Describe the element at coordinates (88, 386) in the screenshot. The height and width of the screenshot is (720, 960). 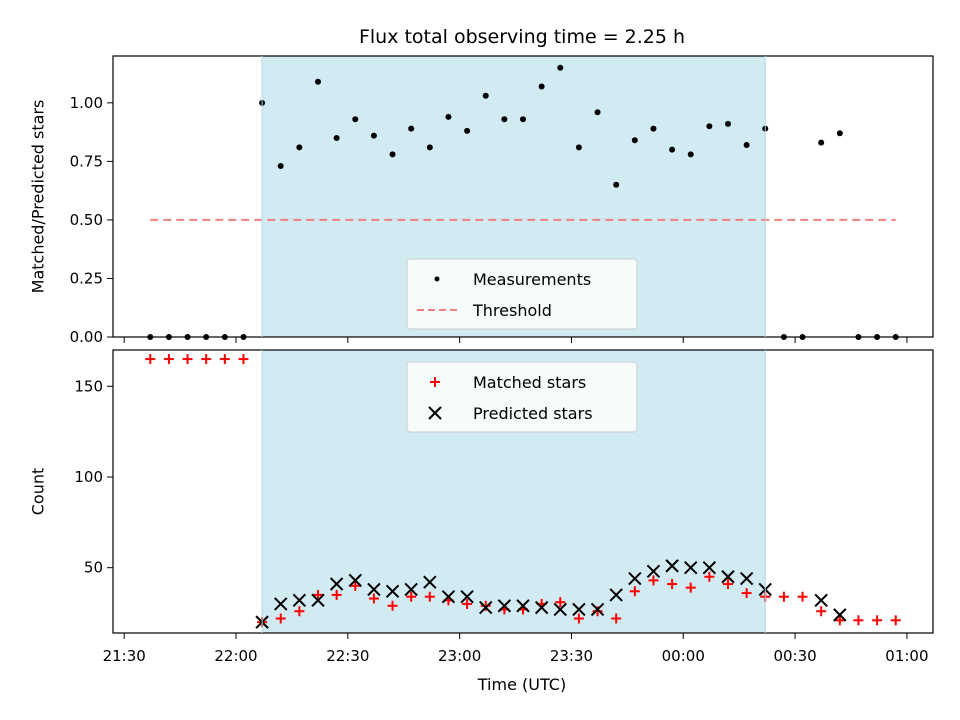
I see `y-tick-label: 150` at that location.